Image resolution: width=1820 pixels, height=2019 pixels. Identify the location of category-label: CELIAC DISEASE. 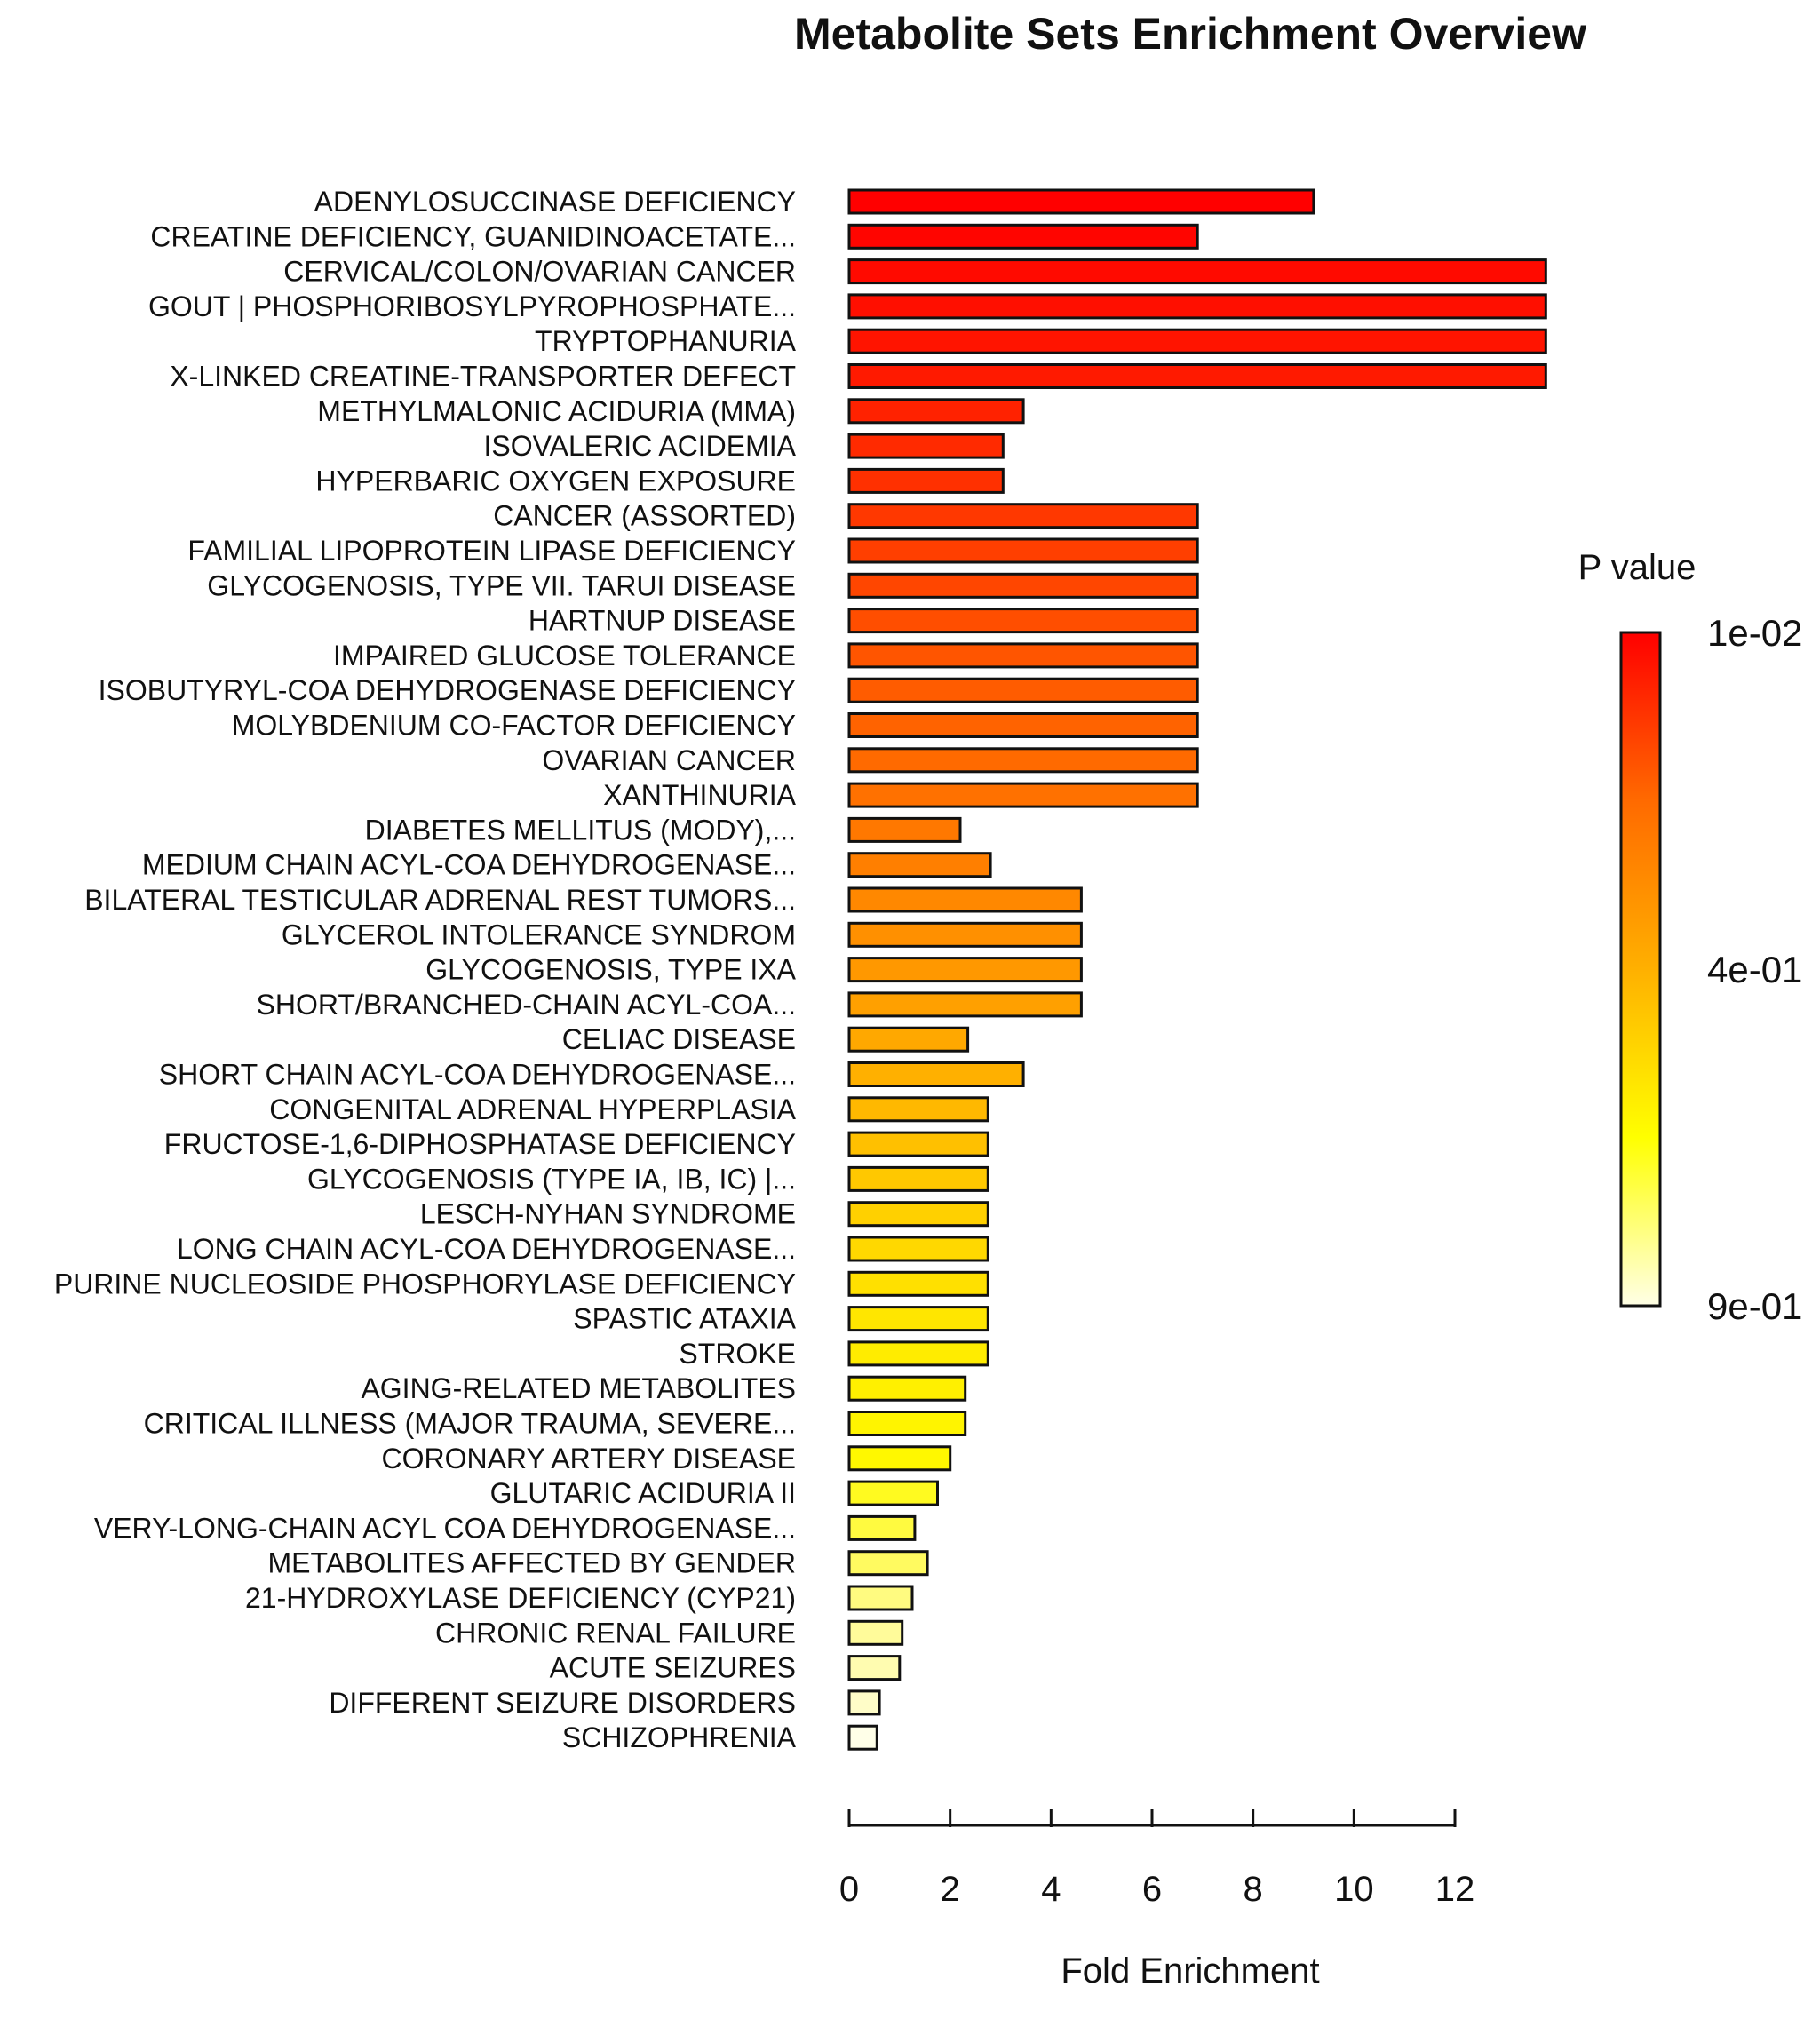
(679, 1039).